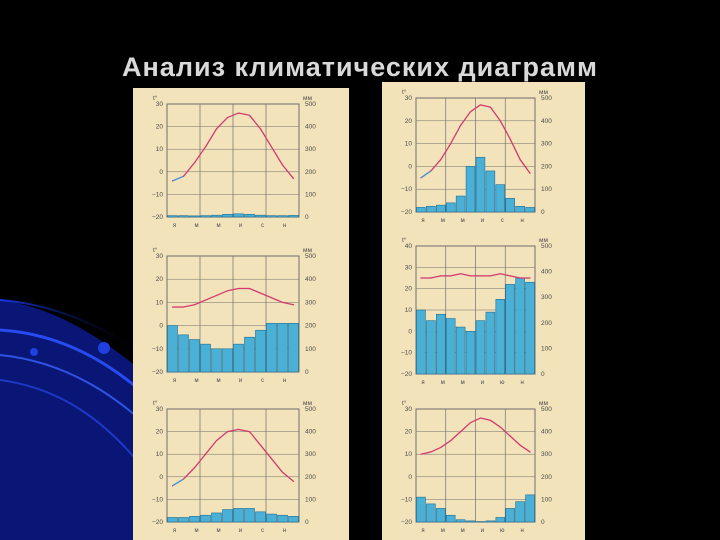 The width and height of the screenshot is (720, 540). I want to click on temperature-tick-label: 0, so click(410, 166).